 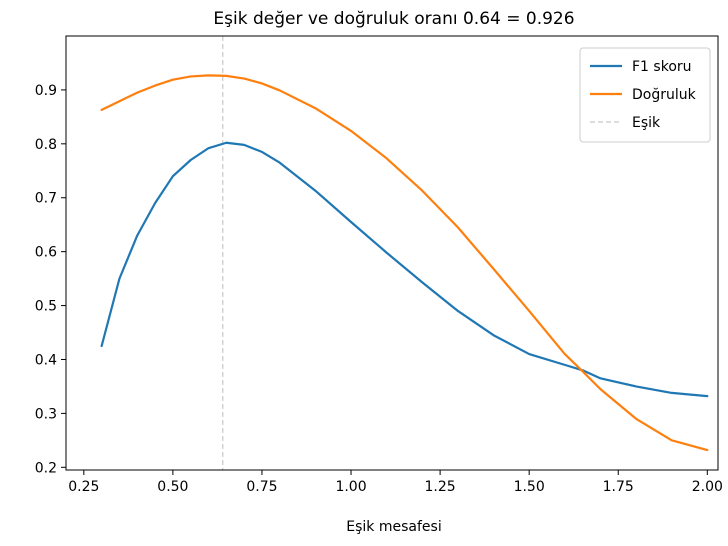 What do you see at coordinates (46, 360) in the screenshot?
I see `y-tick-label: 0.4` at bounding box center [46, 360].